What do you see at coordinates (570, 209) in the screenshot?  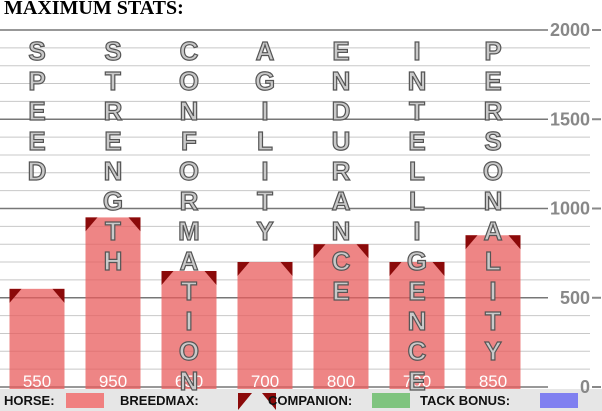 I see `y-tick-label: 1000` at bounding box center [570, 209].